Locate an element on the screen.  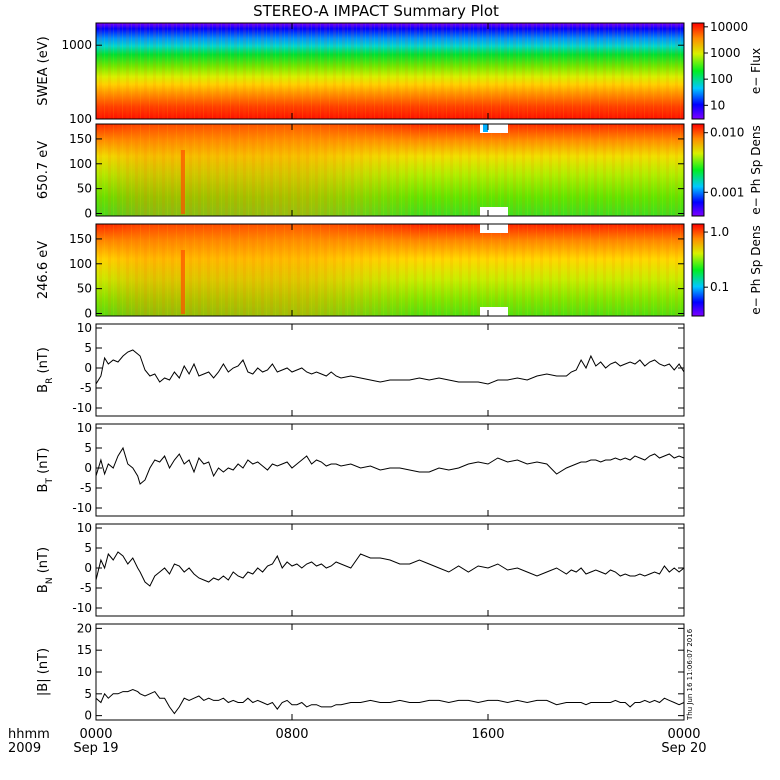
pad-650-gap-top is located at coordinates (494, 128).